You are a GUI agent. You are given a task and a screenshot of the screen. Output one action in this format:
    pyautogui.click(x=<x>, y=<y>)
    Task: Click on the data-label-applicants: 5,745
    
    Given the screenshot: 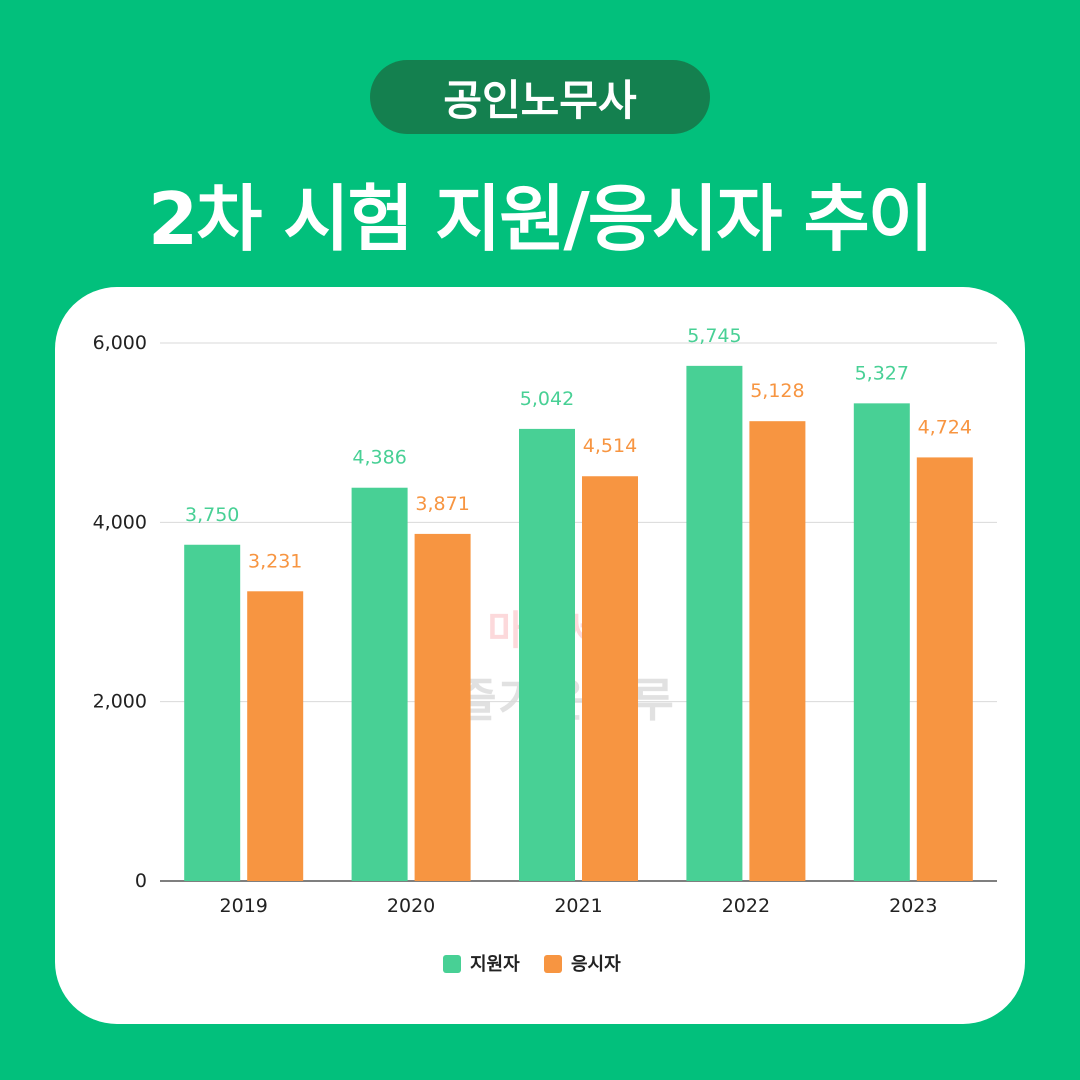 What is the action you would take?
    pyautogui.click(x=714, y=336)
    